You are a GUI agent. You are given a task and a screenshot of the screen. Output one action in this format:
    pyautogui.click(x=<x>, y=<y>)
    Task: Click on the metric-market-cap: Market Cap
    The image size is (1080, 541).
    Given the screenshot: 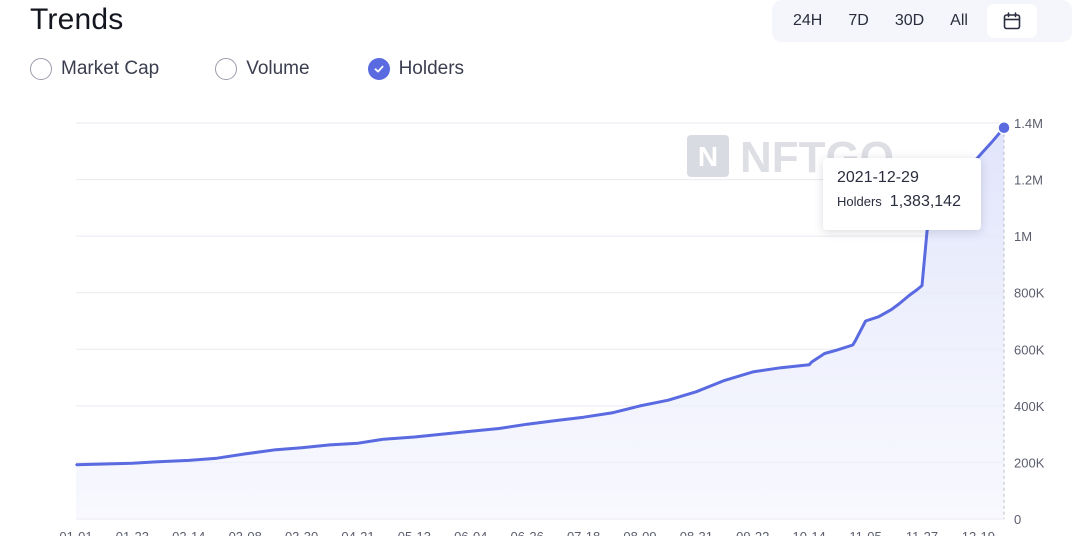 What is the action you would take?
    pyautogui.click(x=94, y=69)
    